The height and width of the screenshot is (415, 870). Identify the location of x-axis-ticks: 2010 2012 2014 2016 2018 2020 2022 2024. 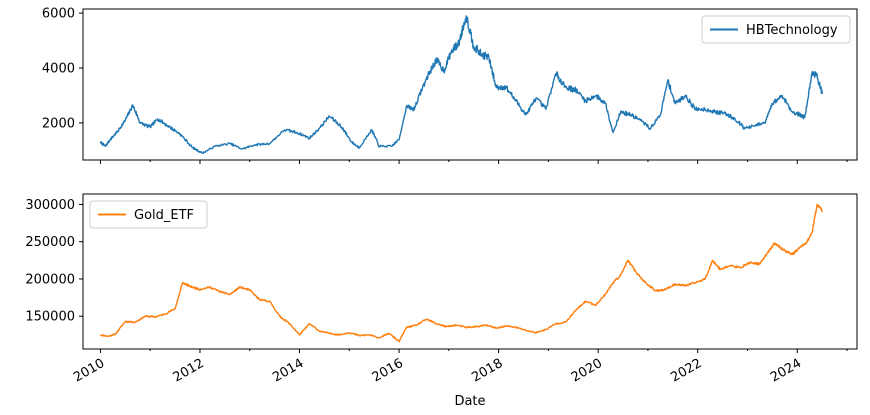
(459, 367).